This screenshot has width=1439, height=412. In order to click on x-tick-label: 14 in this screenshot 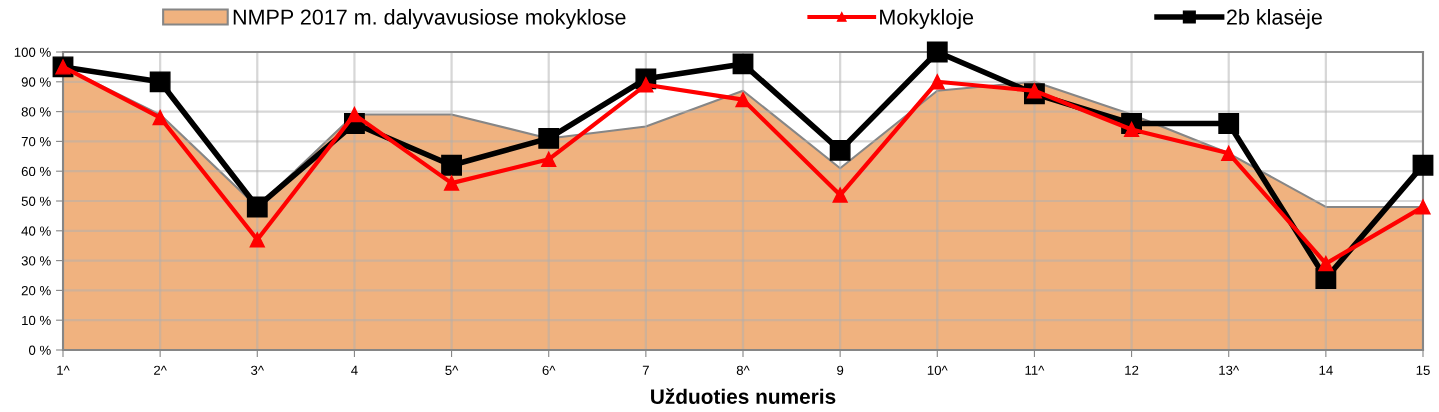, I will do `click(1326, 370)`.